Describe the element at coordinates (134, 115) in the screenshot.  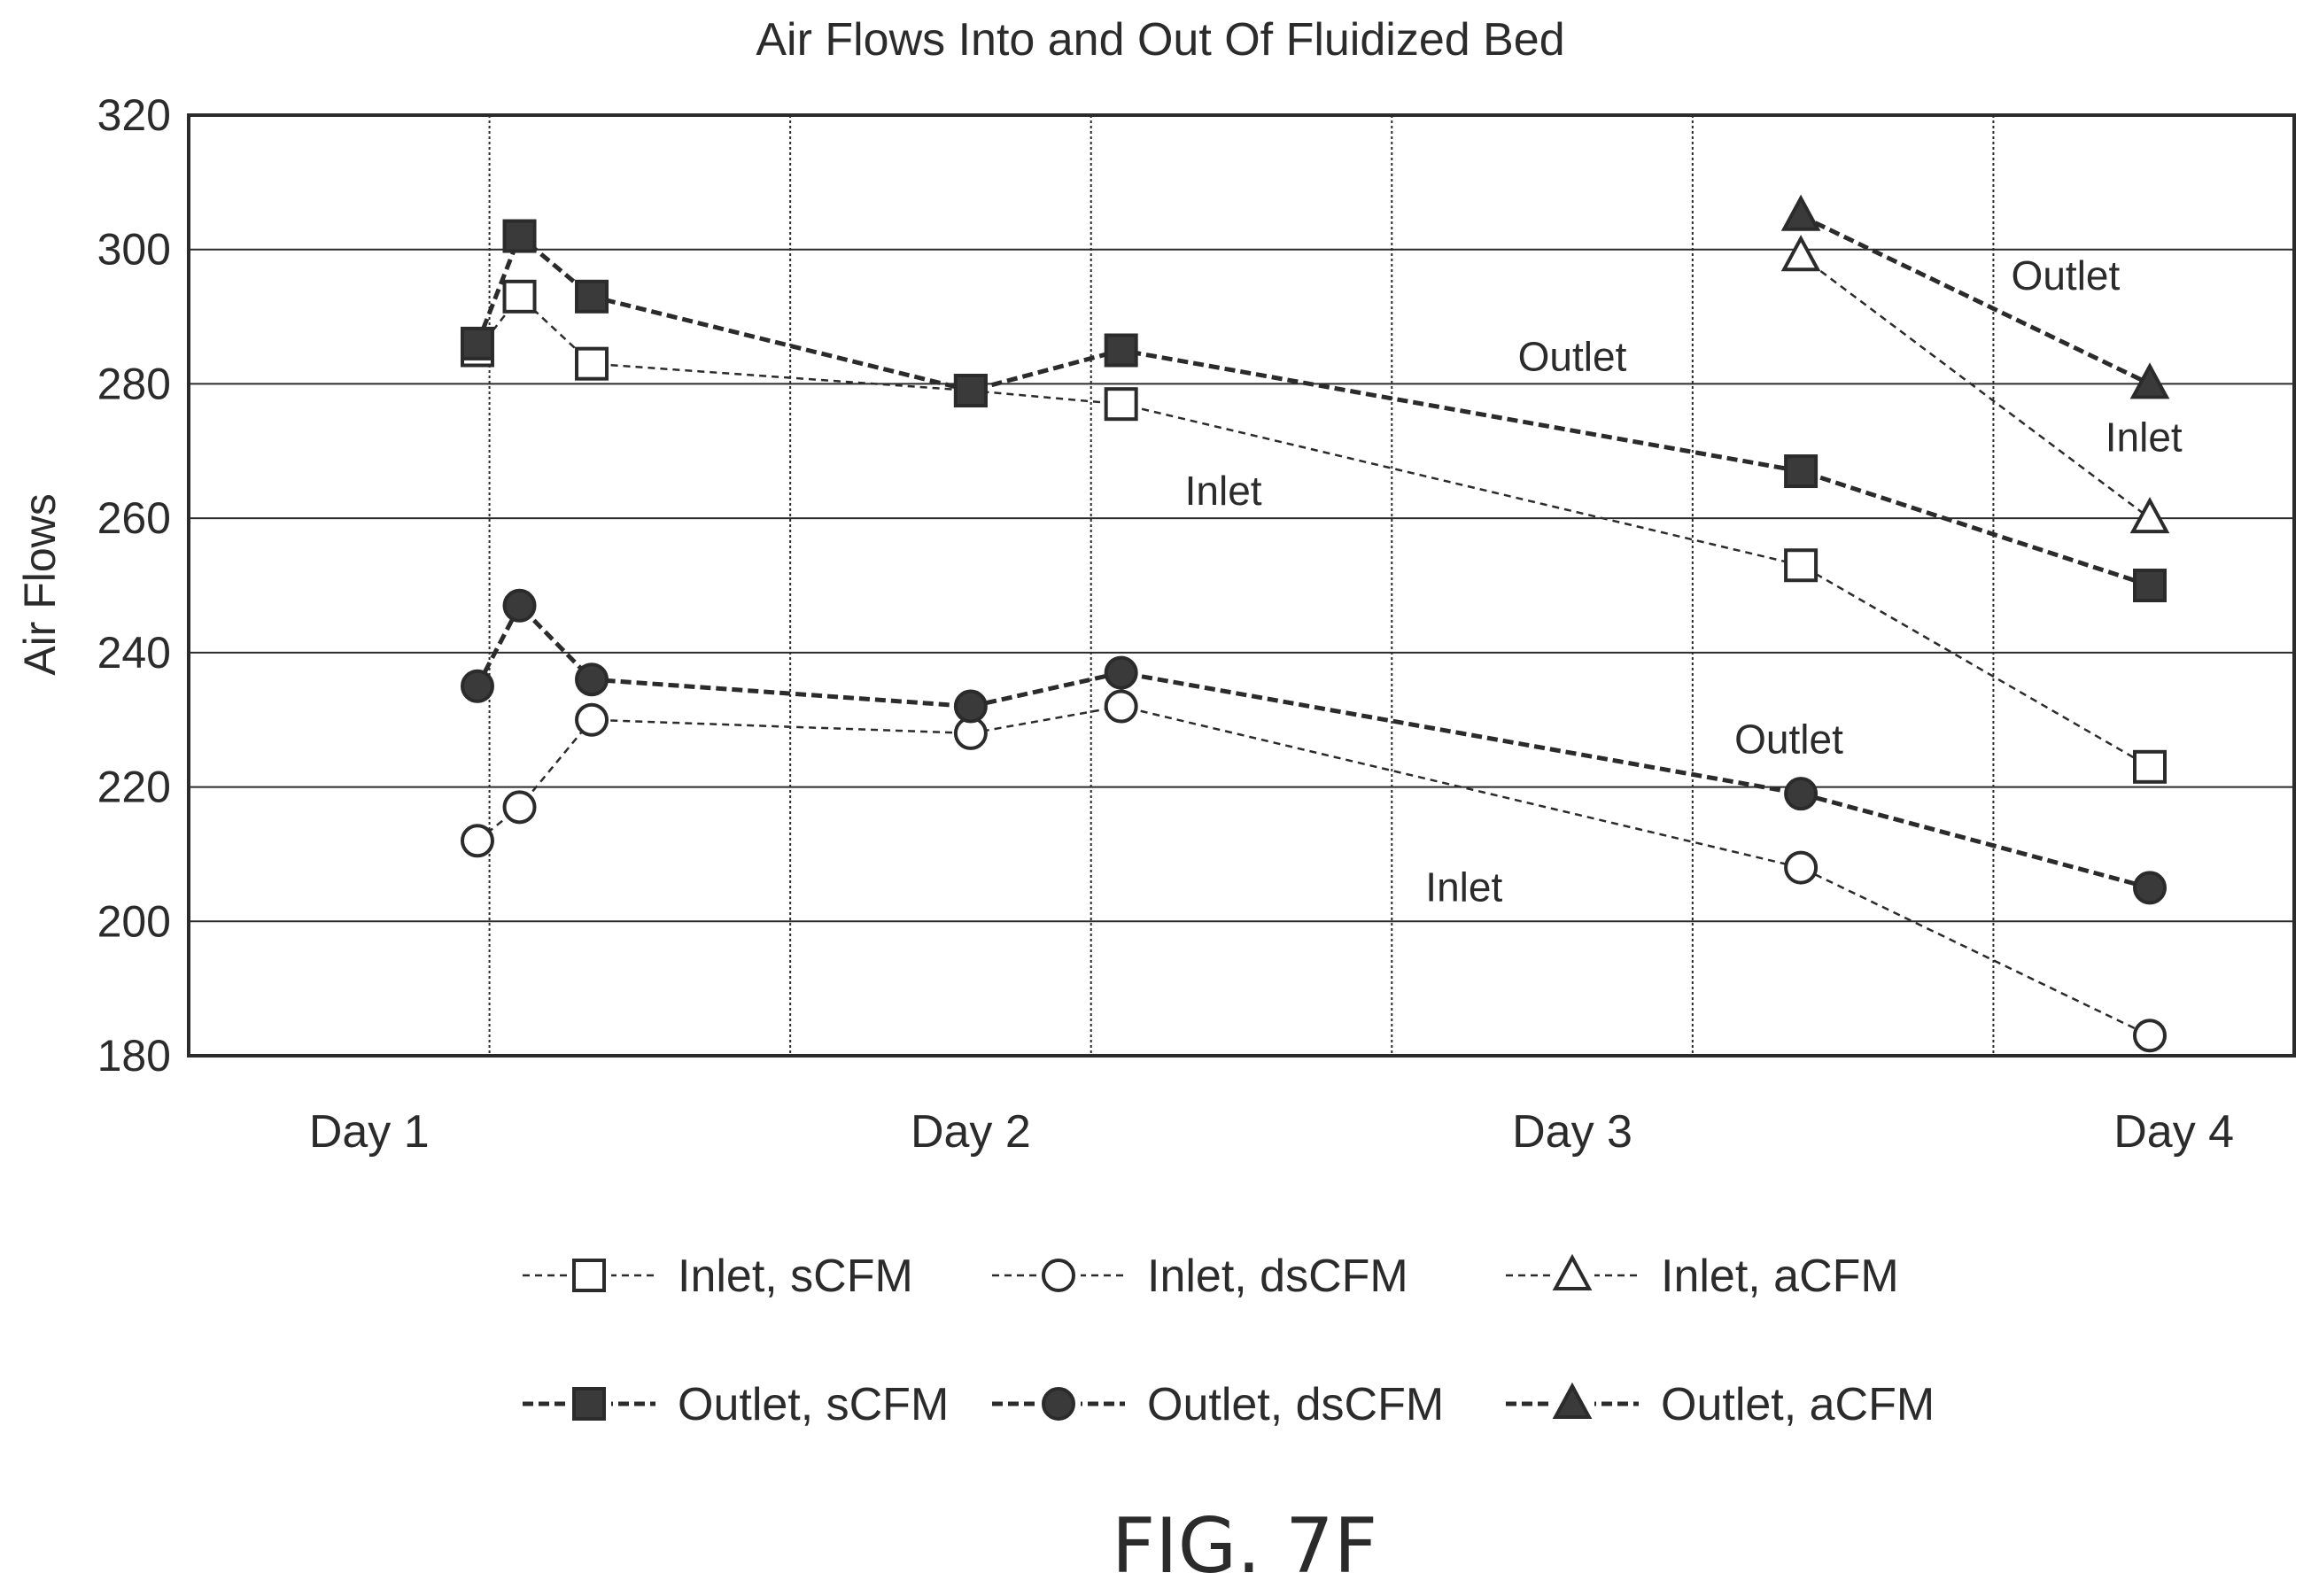
I see `y-tick-label: 320` at that location.